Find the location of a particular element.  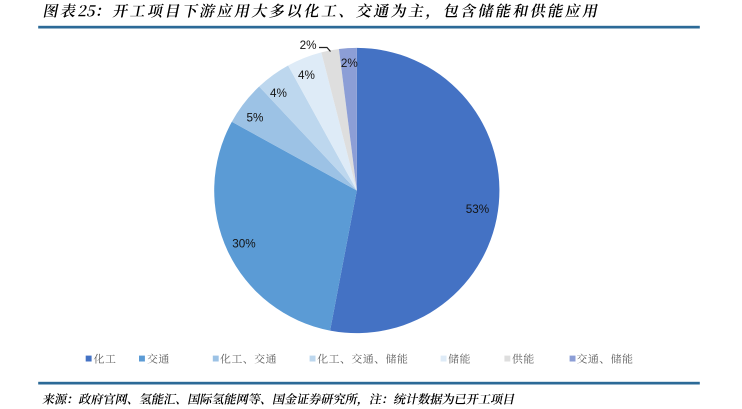

svg-text: 30% is located at coordinates (243, 244).